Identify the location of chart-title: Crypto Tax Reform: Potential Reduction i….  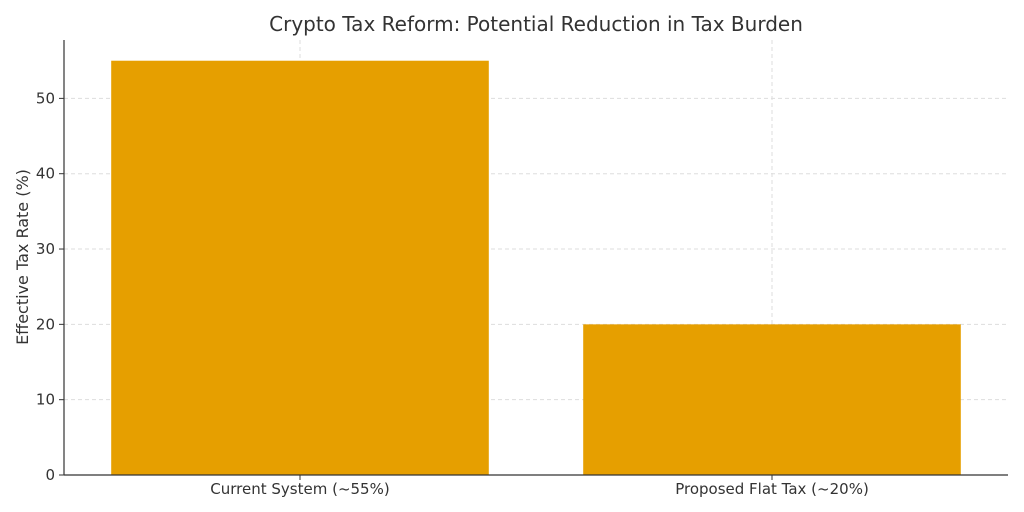
(536, 24).